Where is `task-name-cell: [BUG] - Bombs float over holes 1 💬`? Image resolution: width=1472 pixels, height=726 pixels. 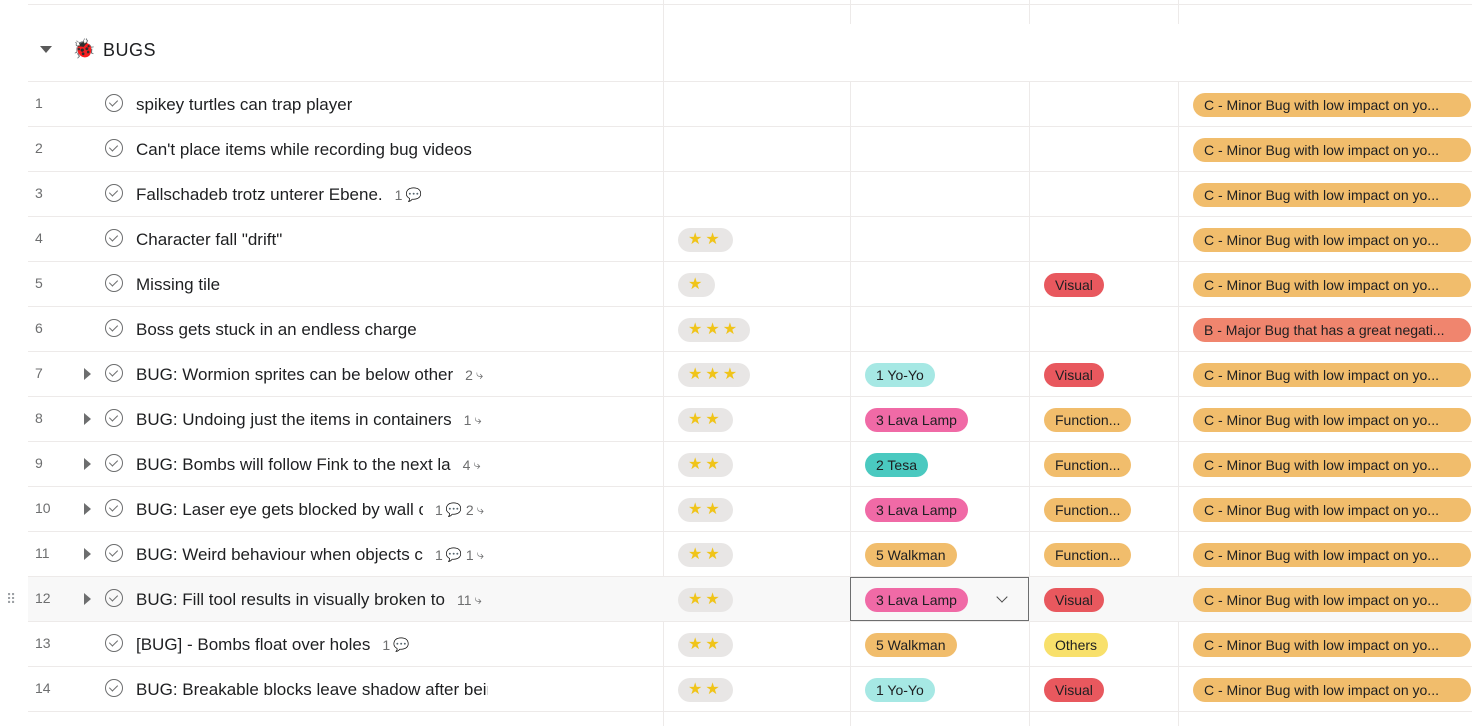 task-name-cell: [BUG] - Bombs float over holes 1 💬 is located at coordinates (312, 645).